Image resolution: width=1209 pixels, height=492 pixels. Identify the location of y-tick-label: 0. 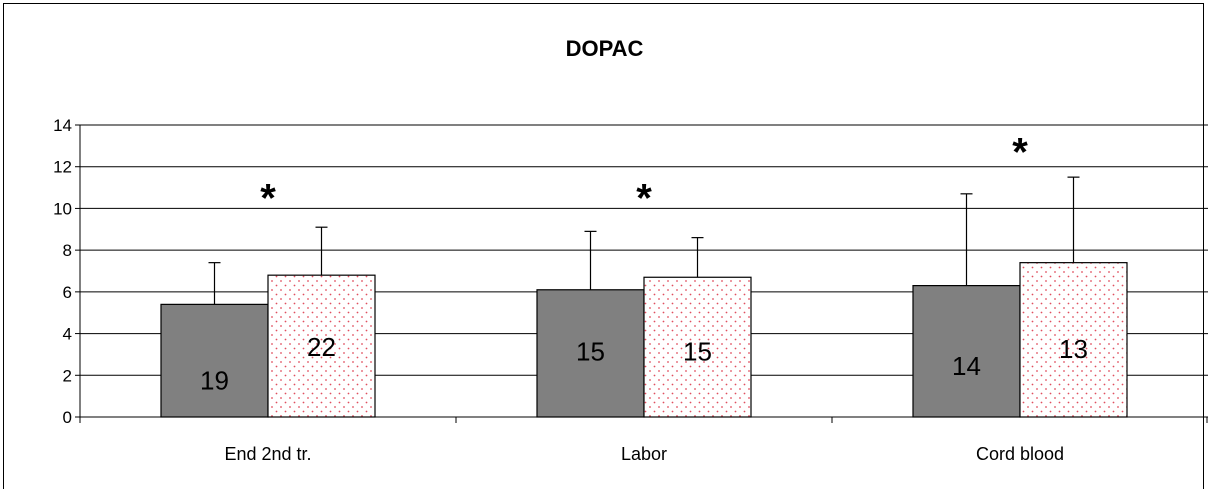
(67, 417).